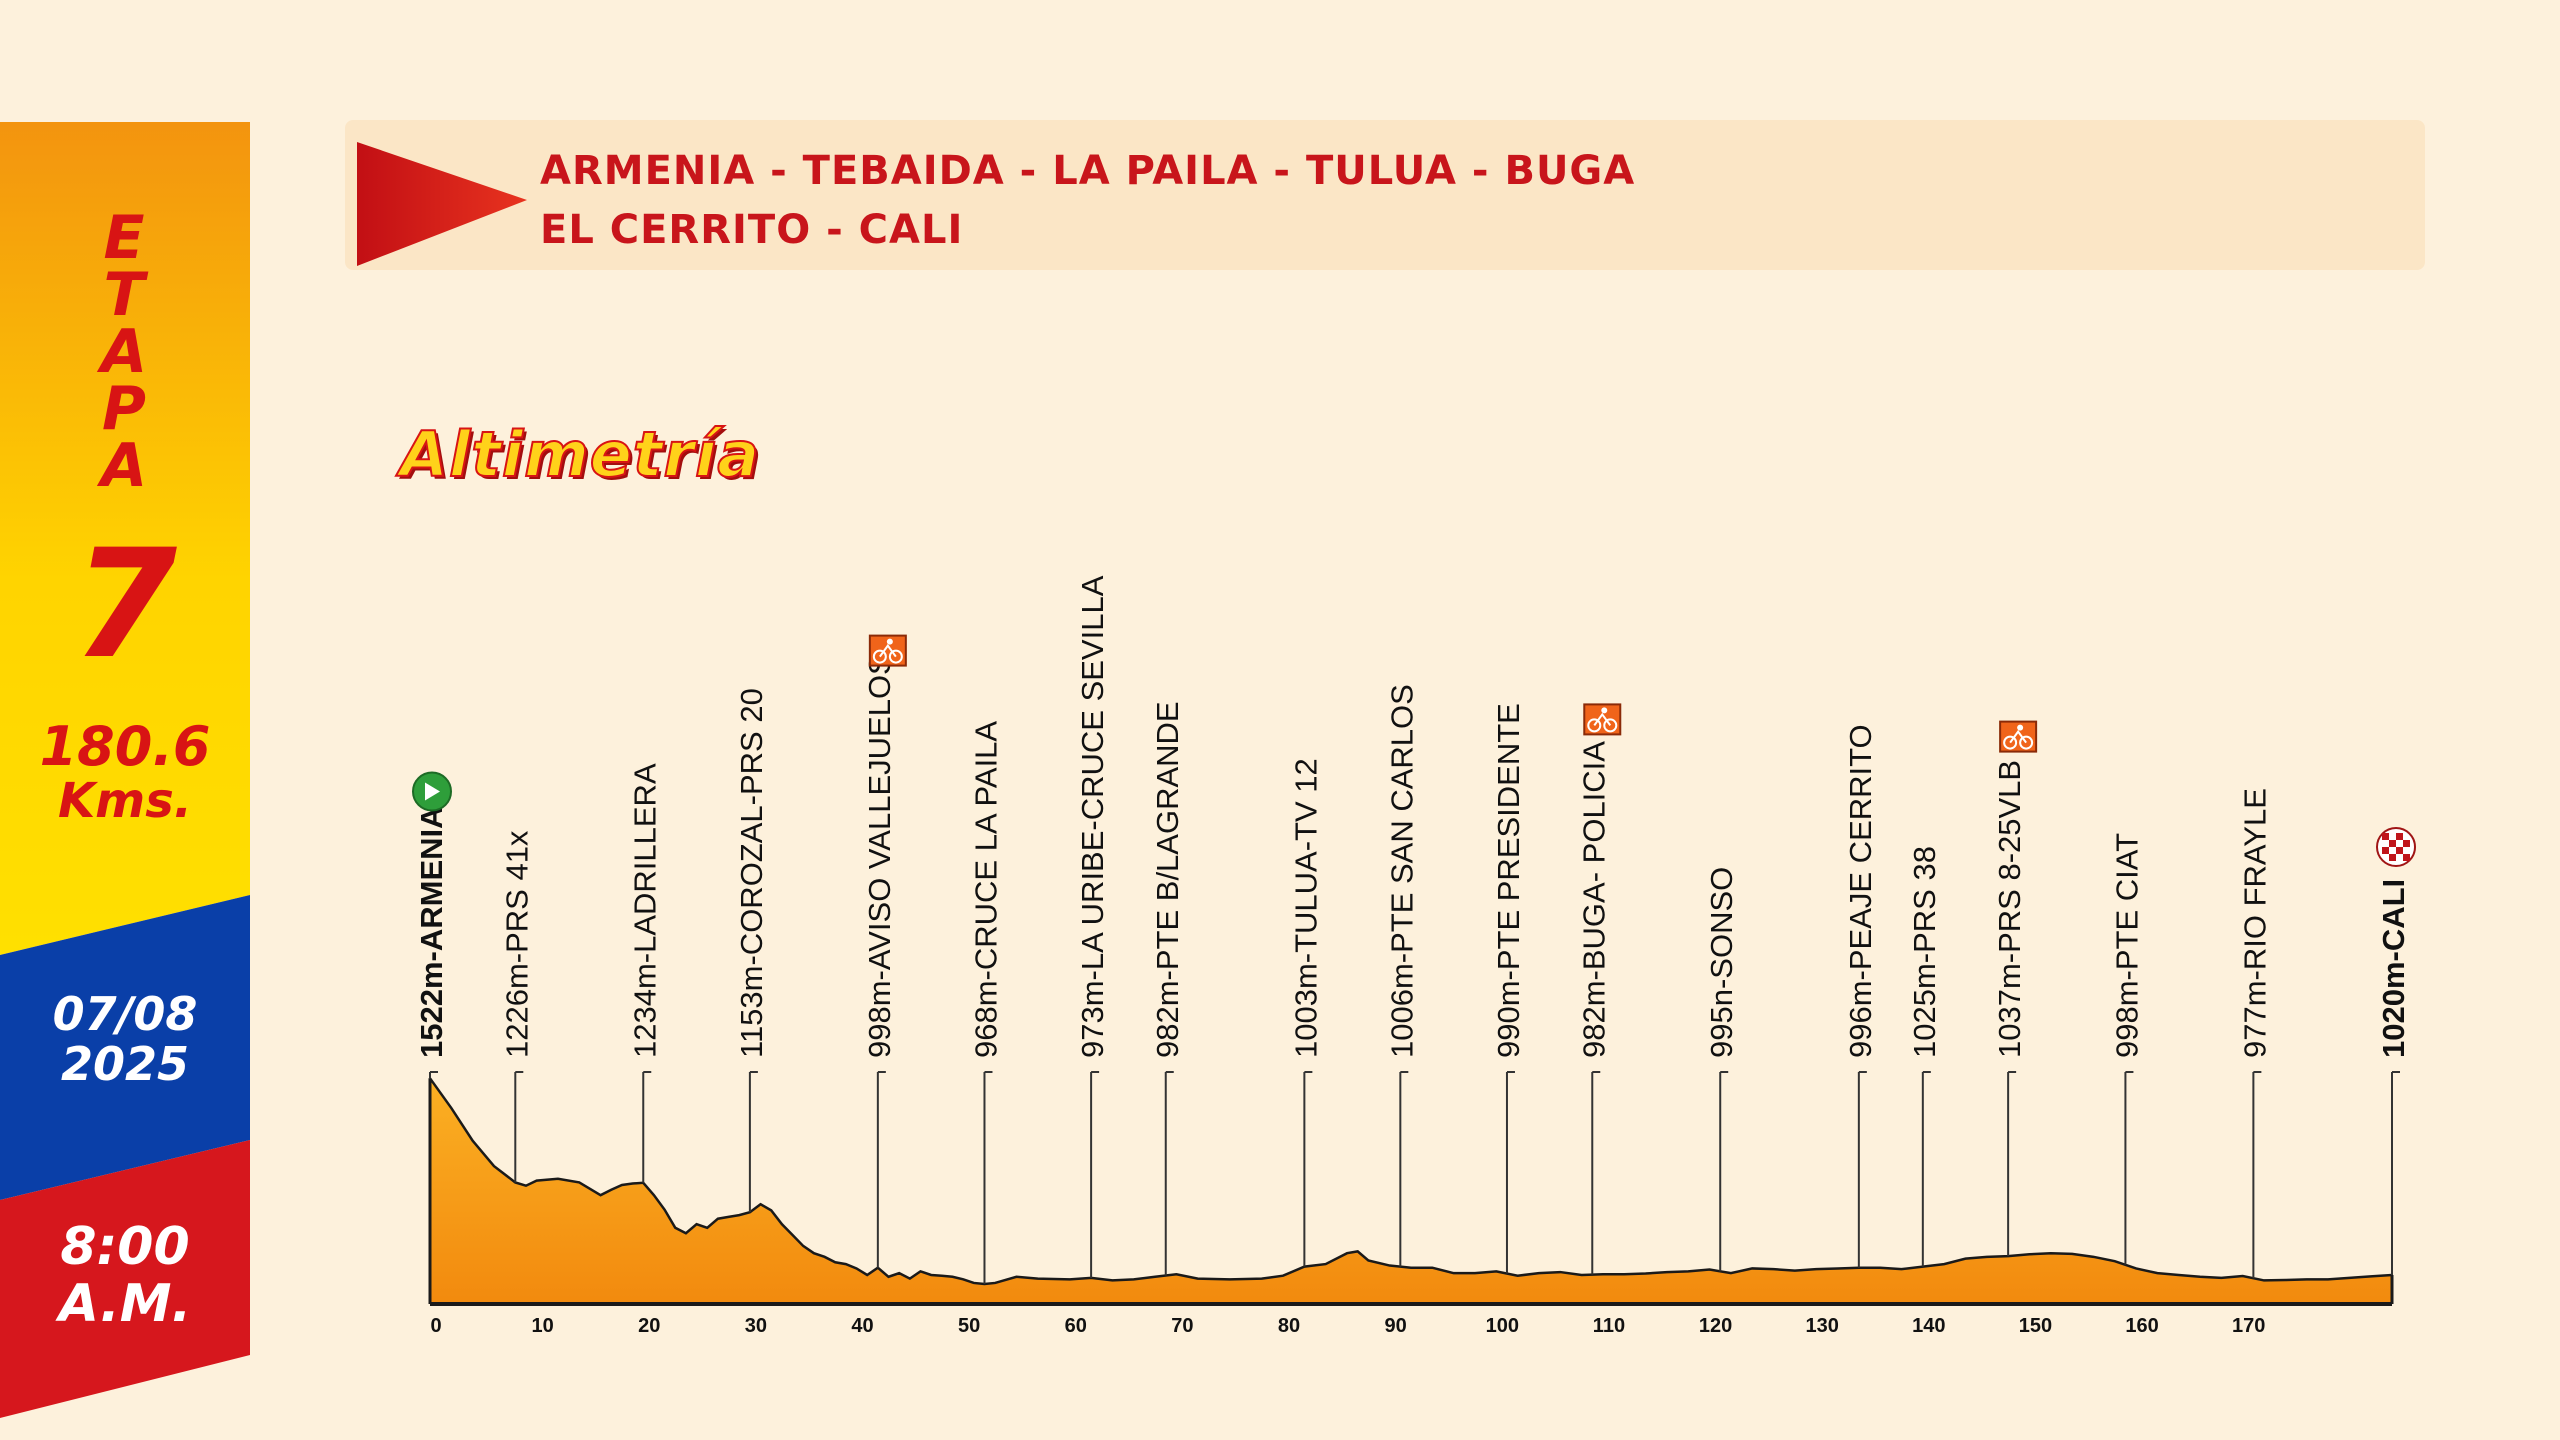 This screenshot has width=2560, height=1440. I want to click on waypoint-marker: 968m-CRUCE LA PAILA, so click(985, 1003).